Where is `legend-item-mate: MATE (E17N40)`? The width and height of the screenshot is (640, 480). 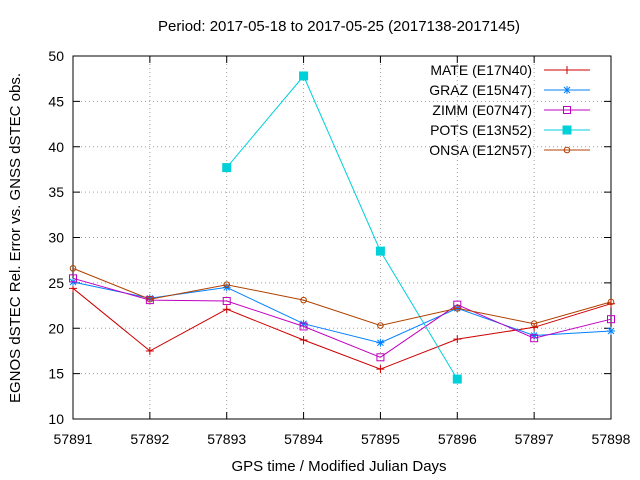
legend-item-mate: MATE (E17N40) is located at coordinates (510, 70).